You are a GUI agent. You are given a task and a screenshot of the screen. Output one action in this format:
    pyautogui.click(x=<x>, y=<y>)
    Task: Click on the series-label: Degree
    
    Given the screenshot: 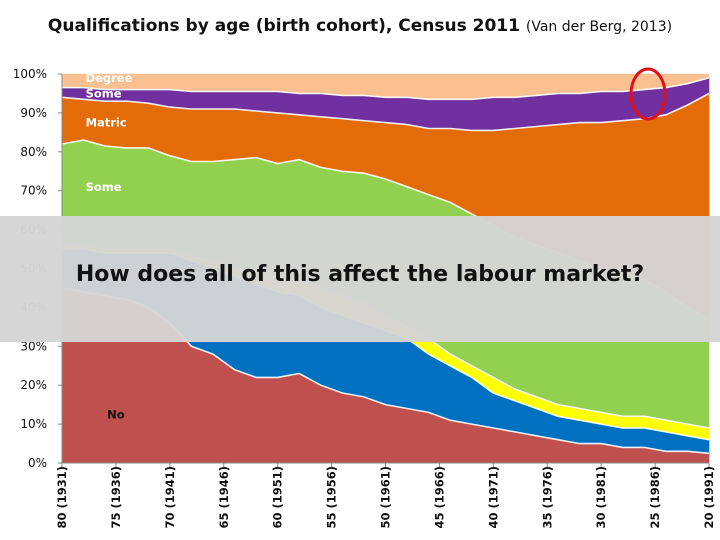 What is the action you would take?
    pyautogui.click(x=109, y=78)
    